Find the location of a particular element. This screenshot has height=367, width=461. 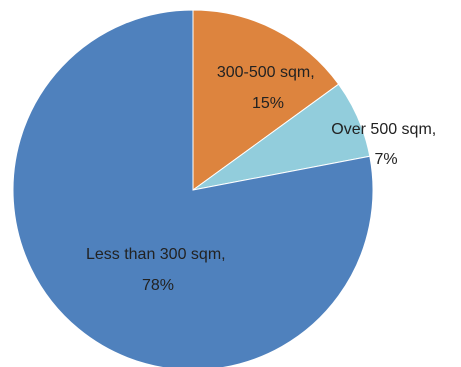

label-less-than-300-sqm-percent: 78% is located at coordinates (158, 285).